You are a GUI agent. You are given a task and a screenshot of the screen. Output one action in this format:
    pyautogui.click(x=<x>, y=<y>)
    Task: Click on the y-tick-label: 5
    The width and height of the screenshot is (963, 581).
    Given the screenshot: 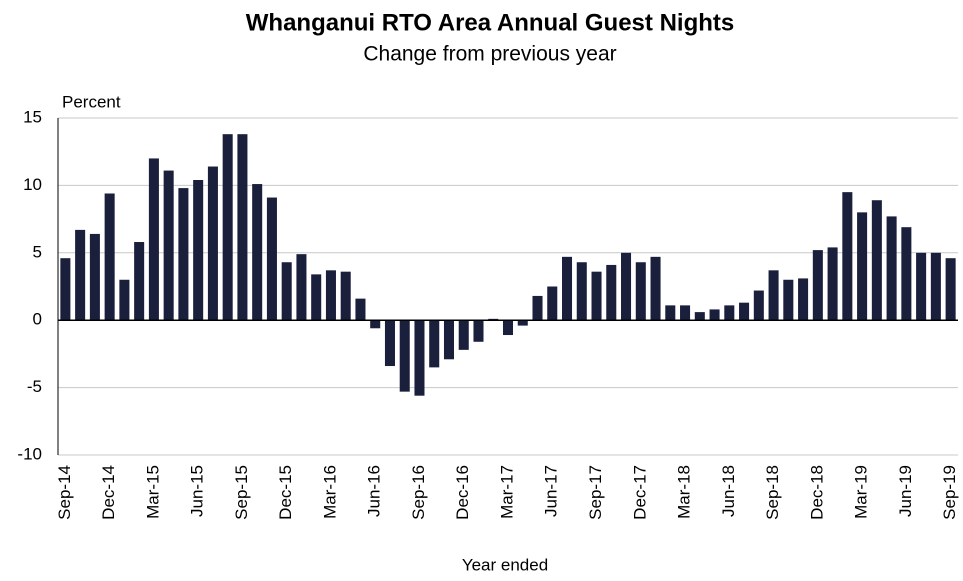 What is the action you would take?
    pyautogui.click(x=37, y=251)
    